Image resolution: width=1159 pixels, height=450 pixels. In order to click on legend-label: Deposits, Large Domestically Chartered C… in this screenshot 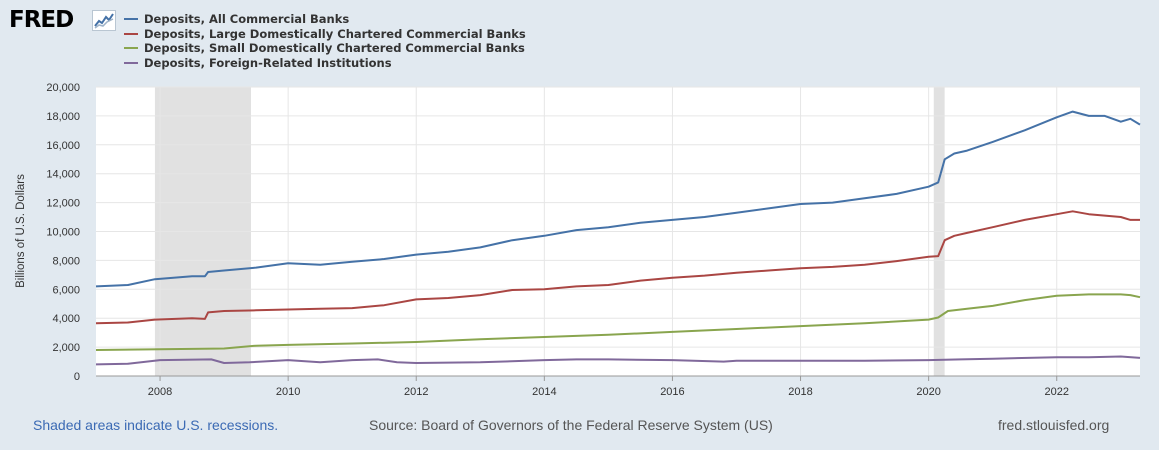, I will do `click(335, 33)`.